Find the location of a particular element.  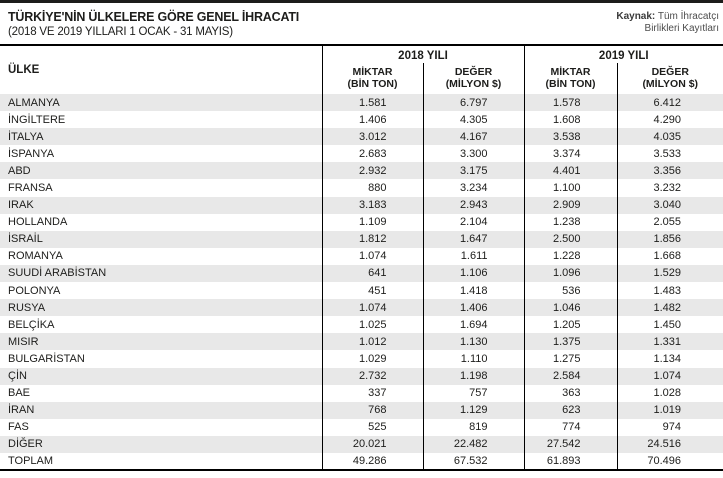

value-cell: 1.025 is located at coordinates (372, 325).